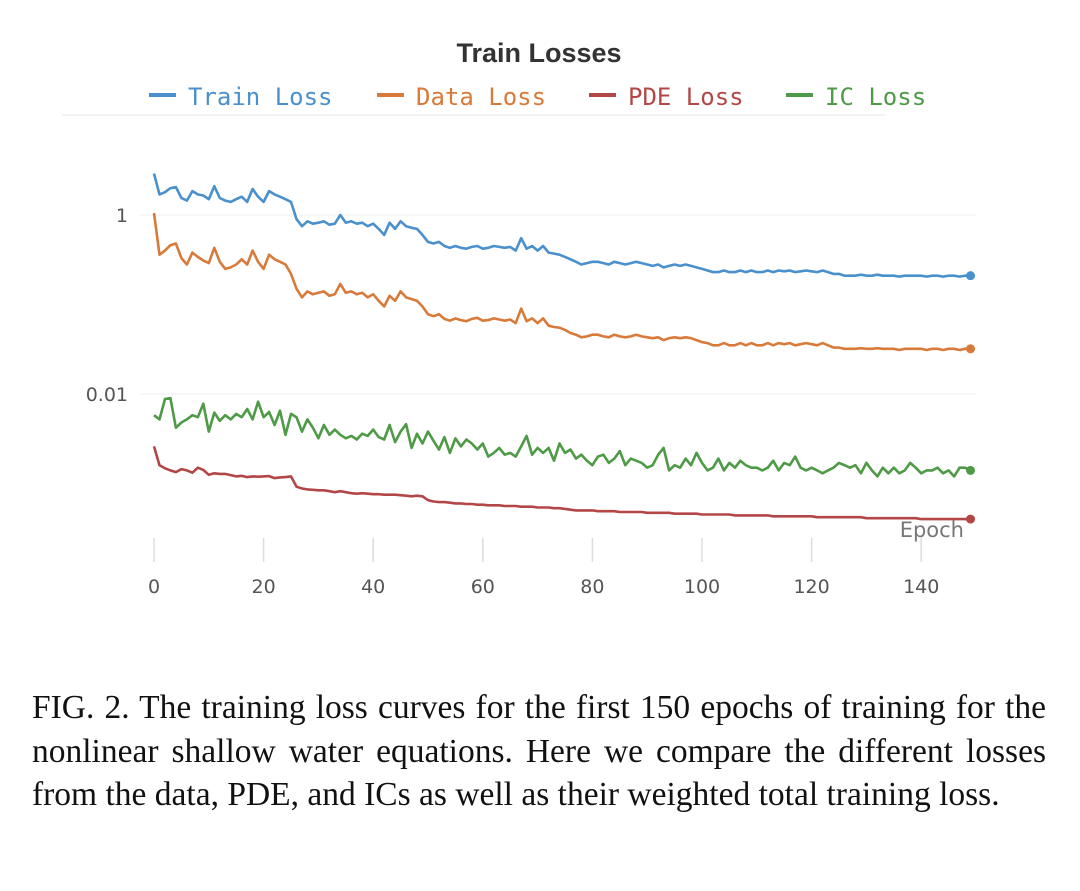 Image resolution: width=1080 pixels, height=891 pixels. I want to click on series-line-ic-loss, so click(562, 437).